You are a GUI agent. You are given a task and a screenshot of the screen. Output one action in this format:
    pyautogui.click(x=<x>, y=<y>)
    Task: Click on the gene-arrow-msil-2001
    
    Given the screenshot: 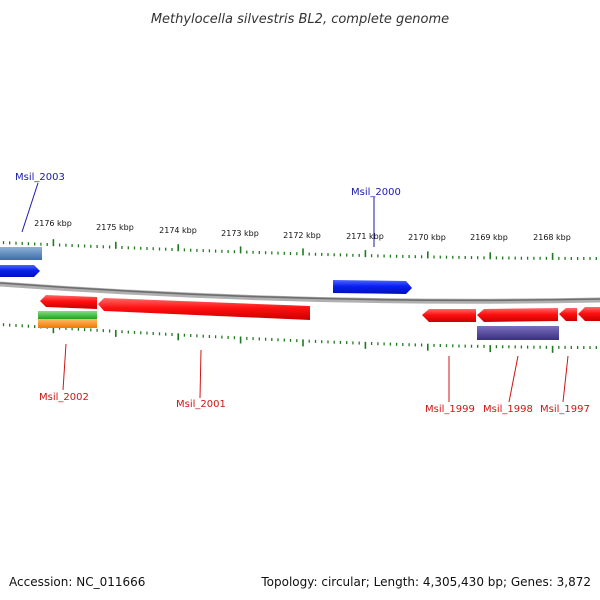 What is the action you would take?
    pyautogui.click(x=204, y=309)
    